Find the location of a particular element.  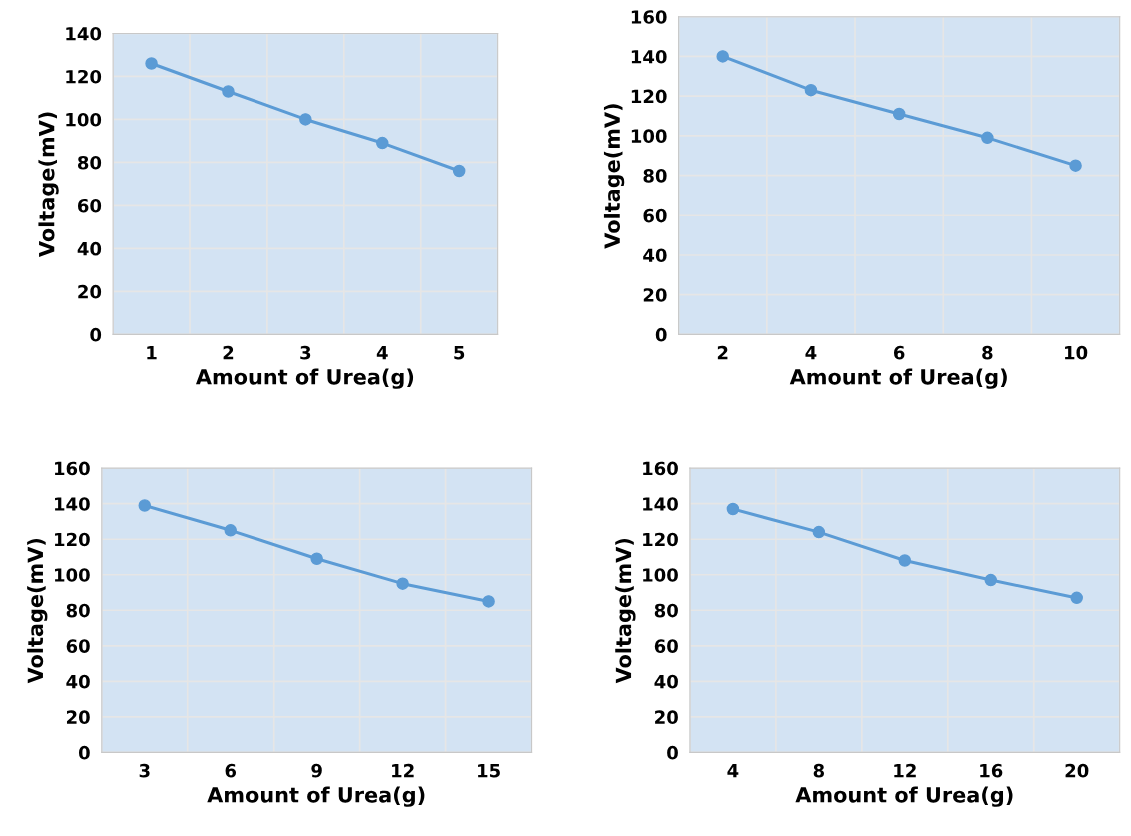

x-tick-label: 20 is located at coordinates (1077, 770).